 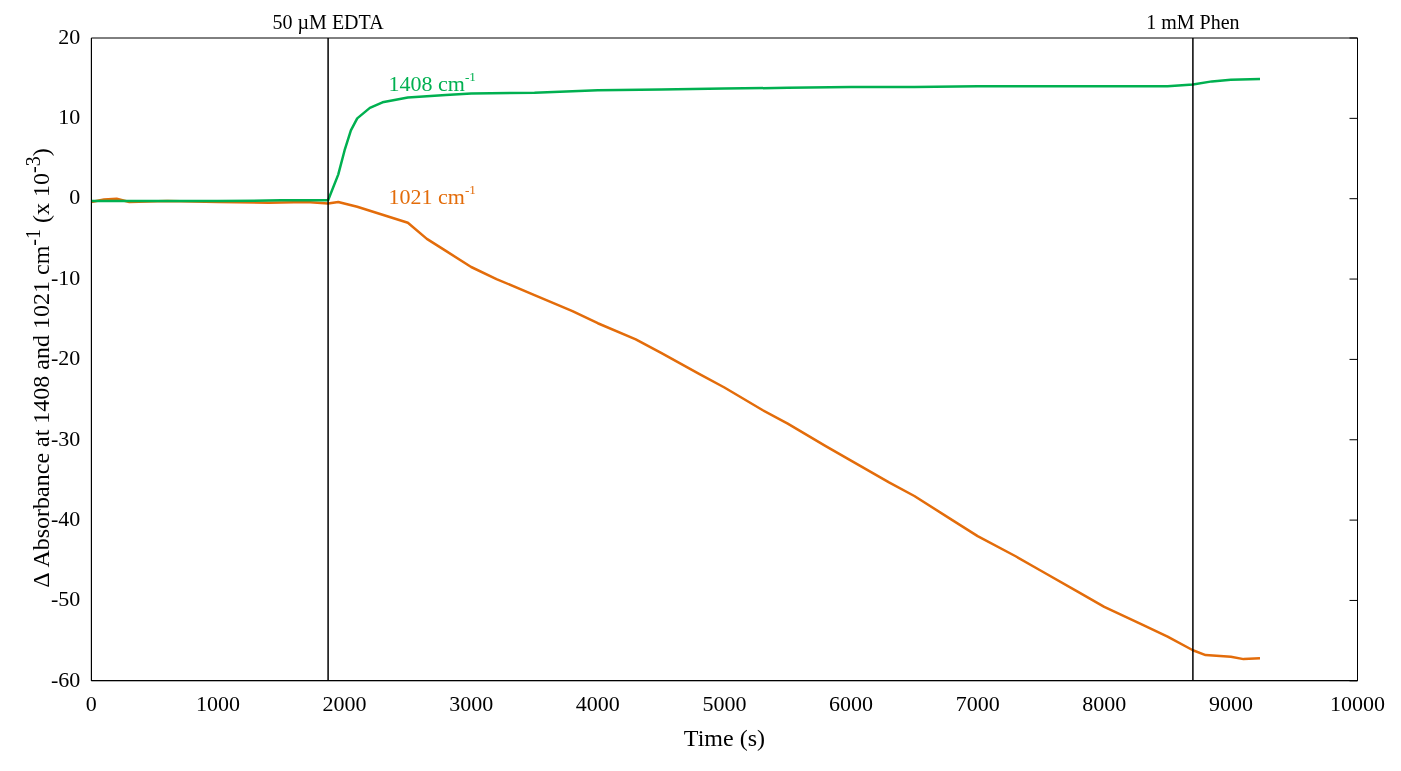 I want to click on y-tick-label: 0, so click(x=75, y=197).